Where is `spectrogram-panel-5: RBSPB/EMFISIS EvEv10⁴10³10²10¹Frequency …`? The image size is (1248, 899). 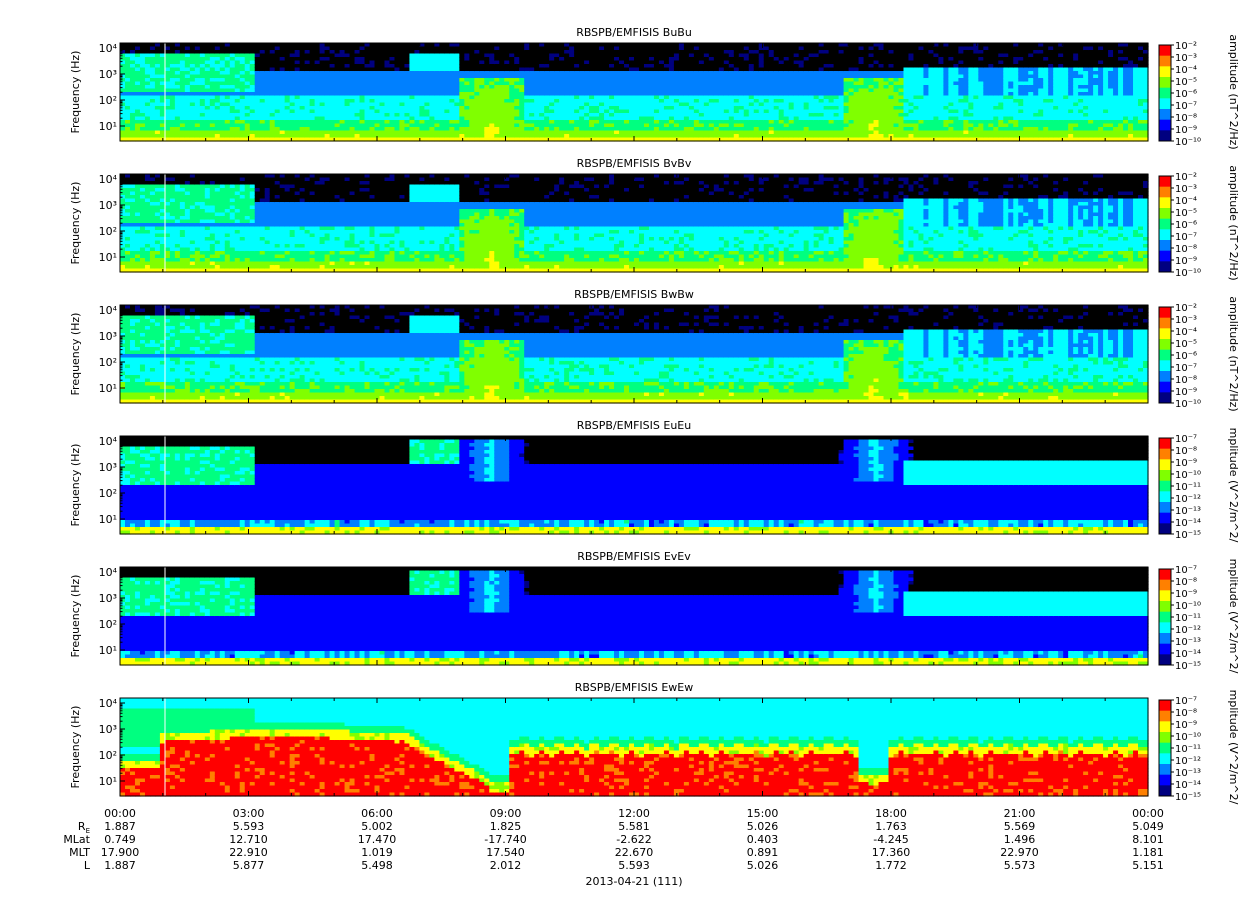
spectrogram-panel-5: RBSPB/EMFISIS EvEv10⁴10³10²10¹Frequency … is located at coordinates (654, 612).